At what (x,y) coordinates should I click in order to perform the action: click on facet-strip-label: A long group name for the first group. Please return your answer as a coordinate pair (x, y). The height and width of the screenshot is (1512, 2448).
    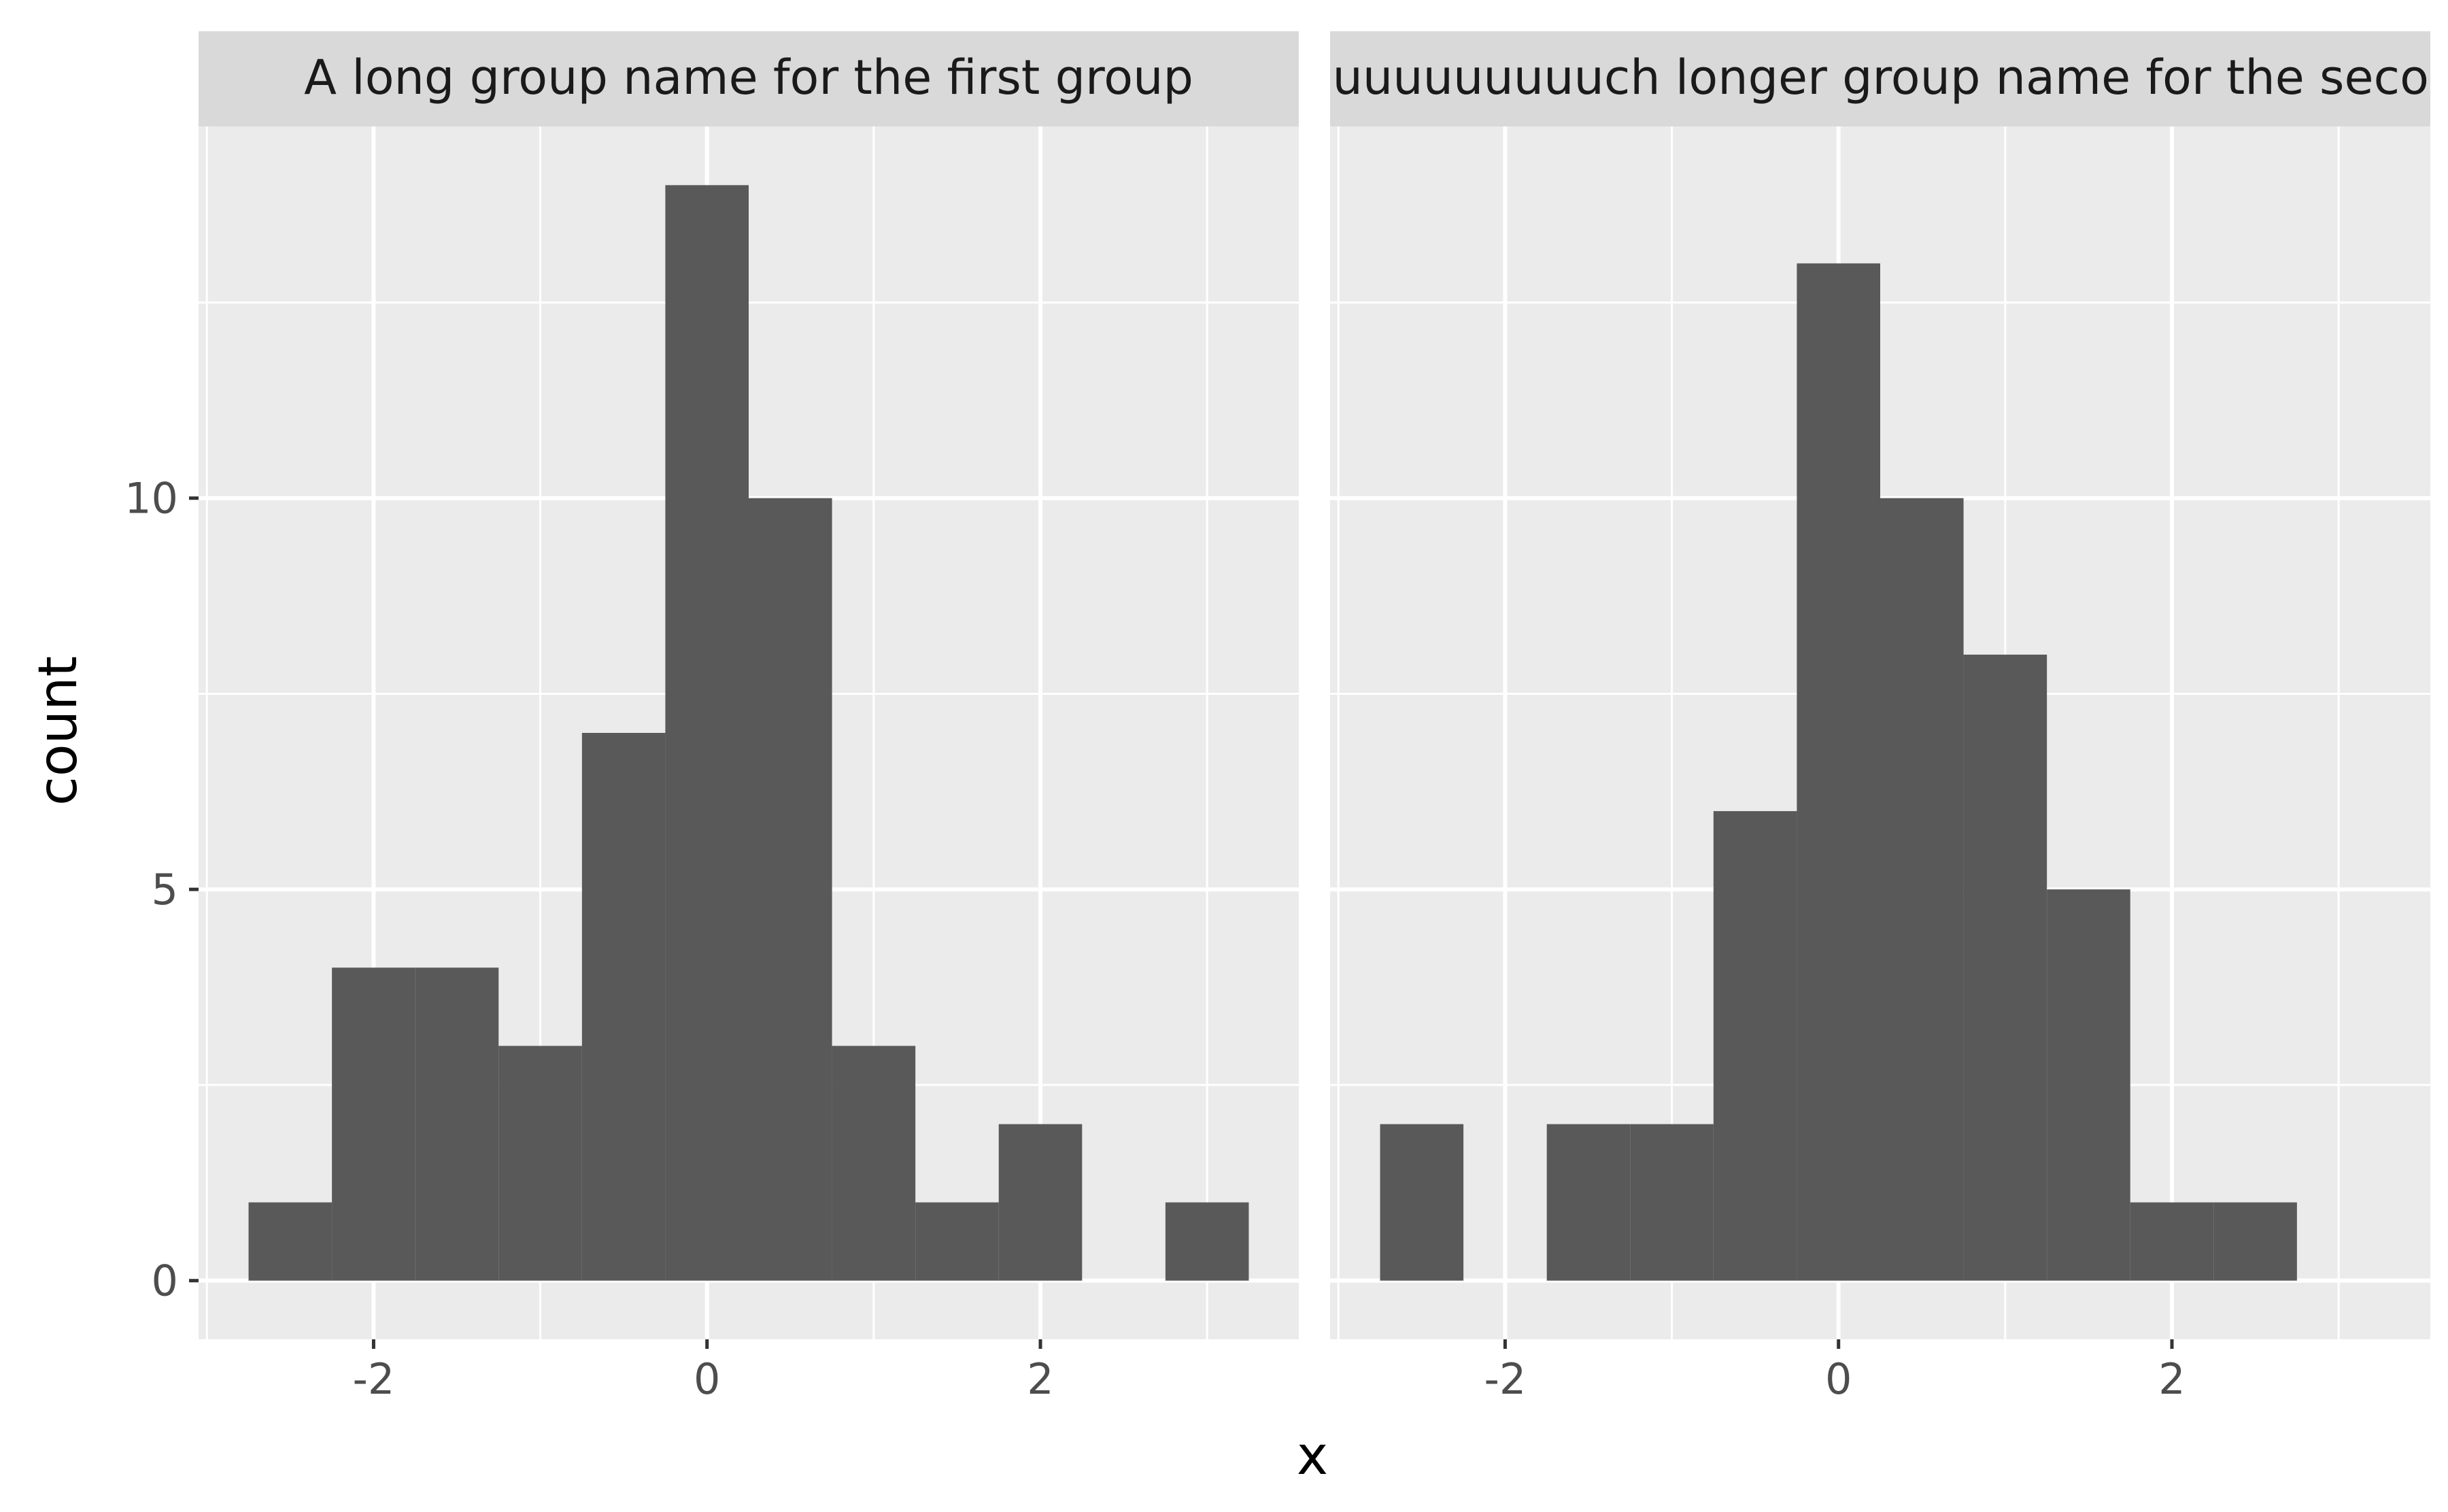
    Looking at the image, I should click on (749, 77).